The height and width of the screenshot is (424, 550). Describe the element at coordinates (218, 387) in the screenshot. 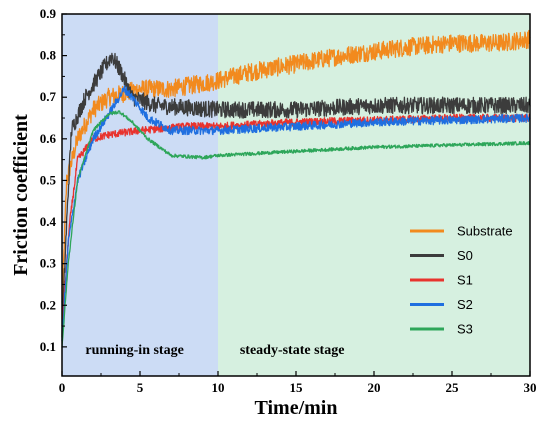

I see `x-tick-label: 10` at that location.